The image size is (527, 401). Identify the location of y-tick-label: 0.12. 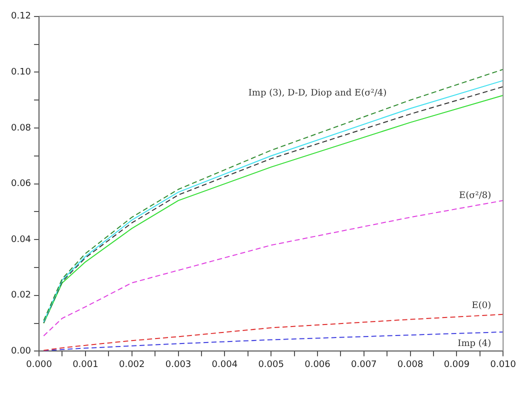
(21, 17).